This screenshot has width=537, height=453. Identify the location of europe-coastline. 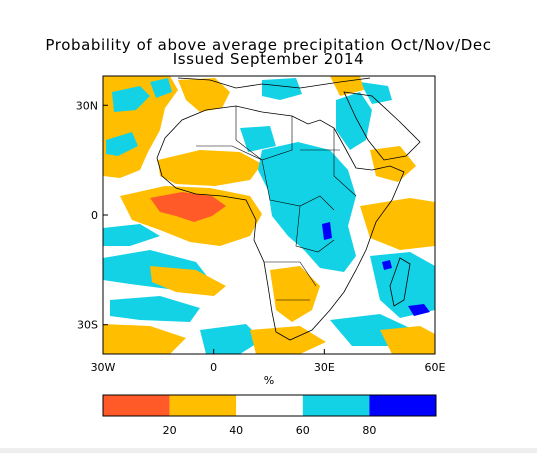
(274, 83).